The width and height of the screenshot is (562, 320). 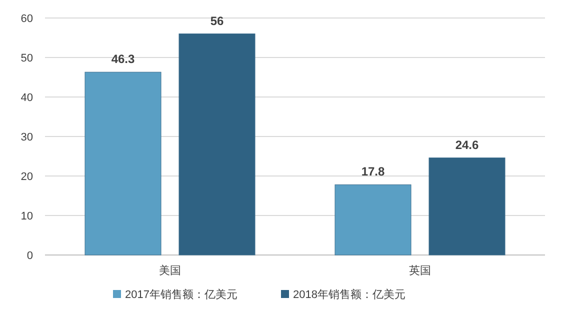 What do you see at coordinates (29, 256) in the screenshot?
I see `y-tick-label: 0` at bounding box center [29, 256].